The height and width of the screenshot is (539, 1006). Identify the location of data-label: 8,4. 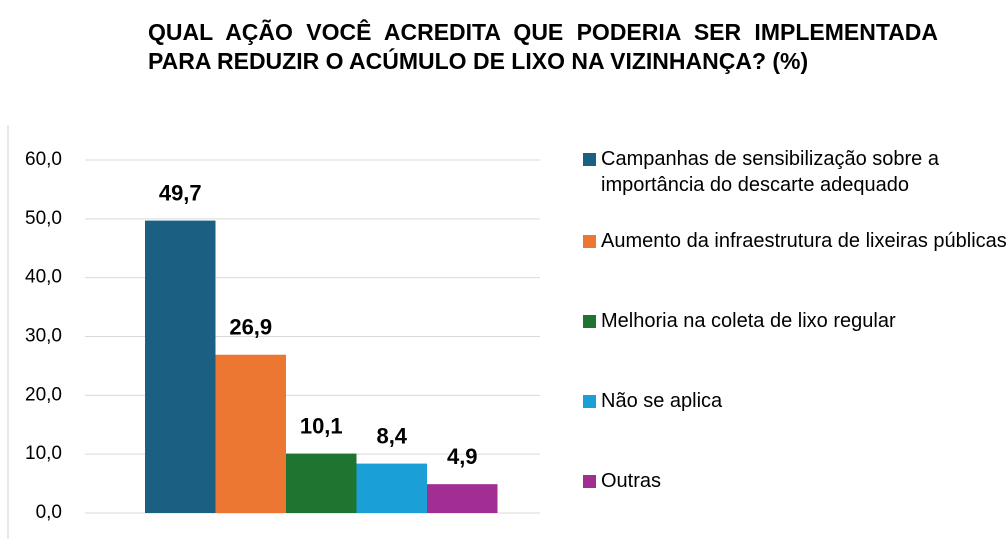
(391, 435).